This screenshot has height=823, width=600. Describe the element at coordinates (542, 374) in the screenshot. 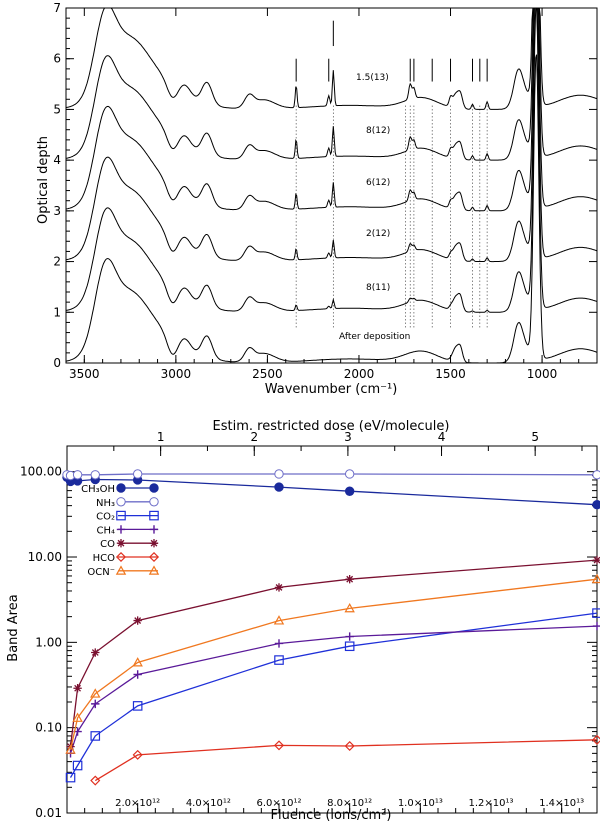

I see `spectra-x-tick-label: 1000` at that location.